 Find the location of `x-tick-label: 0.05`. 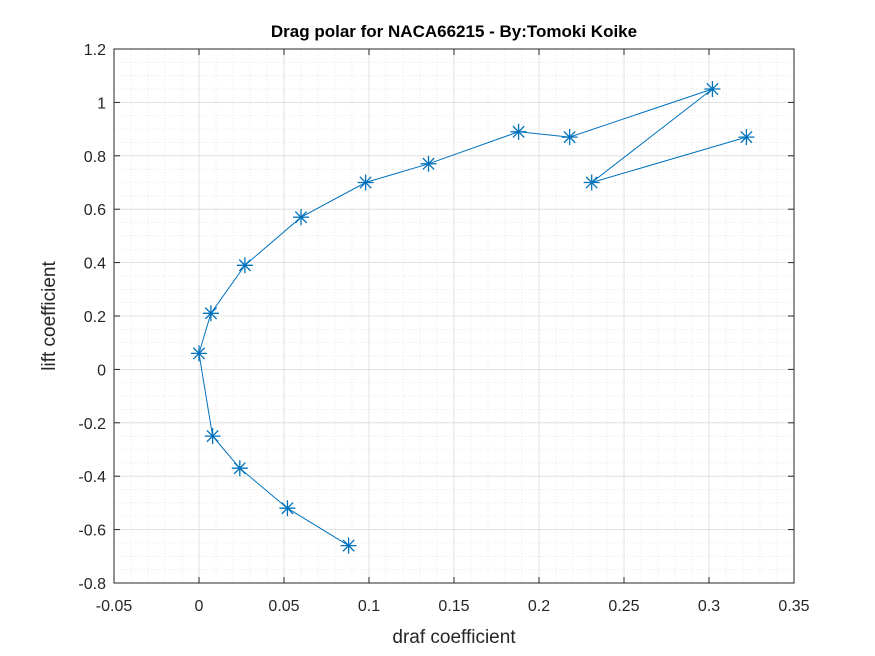

x-tick-label: 0.05 is located at coordinates (283, 606).